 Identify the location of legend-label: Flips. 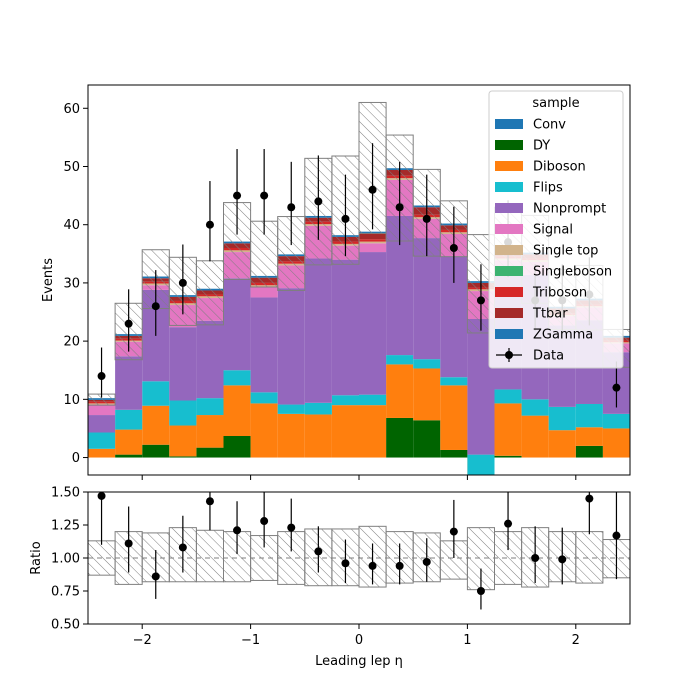
(548, 188).